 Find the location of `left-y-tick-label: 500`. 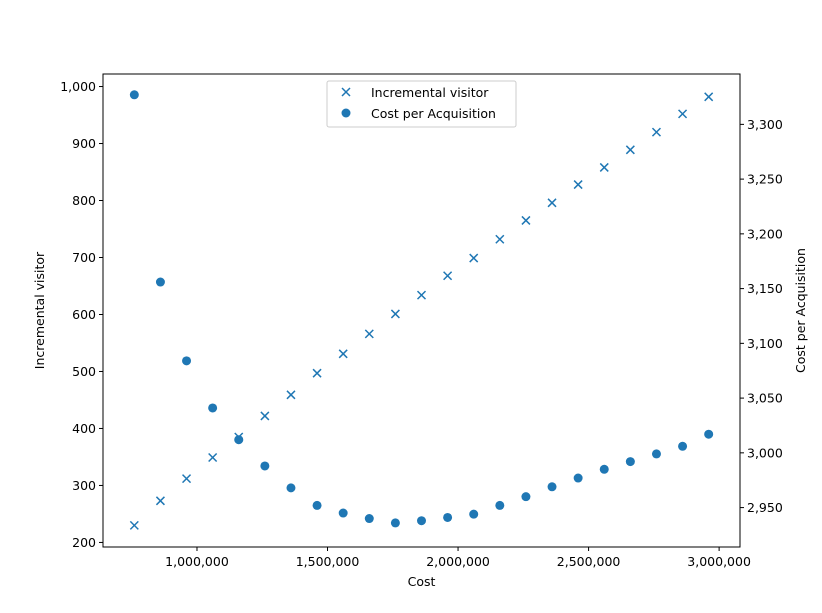

left-y-tick-label: 500 is located at coordinates (84, 371).